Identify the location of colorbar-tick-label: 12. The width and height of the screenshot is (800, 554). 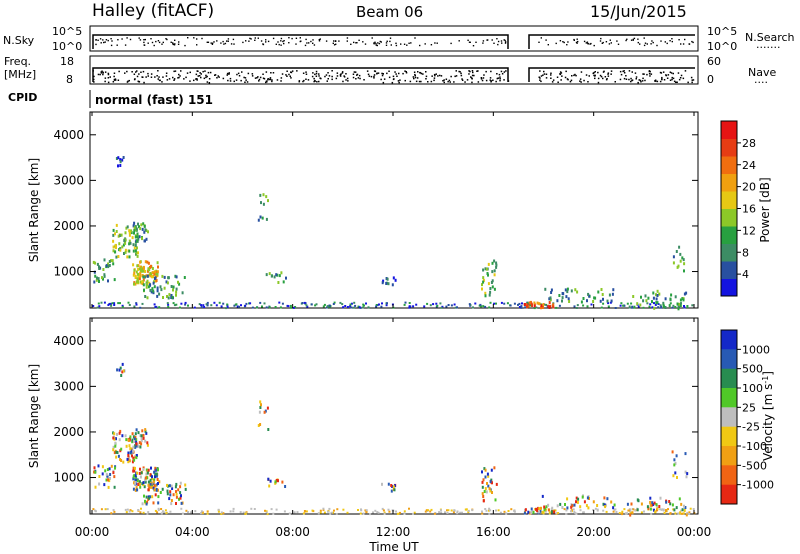
(749, 230).